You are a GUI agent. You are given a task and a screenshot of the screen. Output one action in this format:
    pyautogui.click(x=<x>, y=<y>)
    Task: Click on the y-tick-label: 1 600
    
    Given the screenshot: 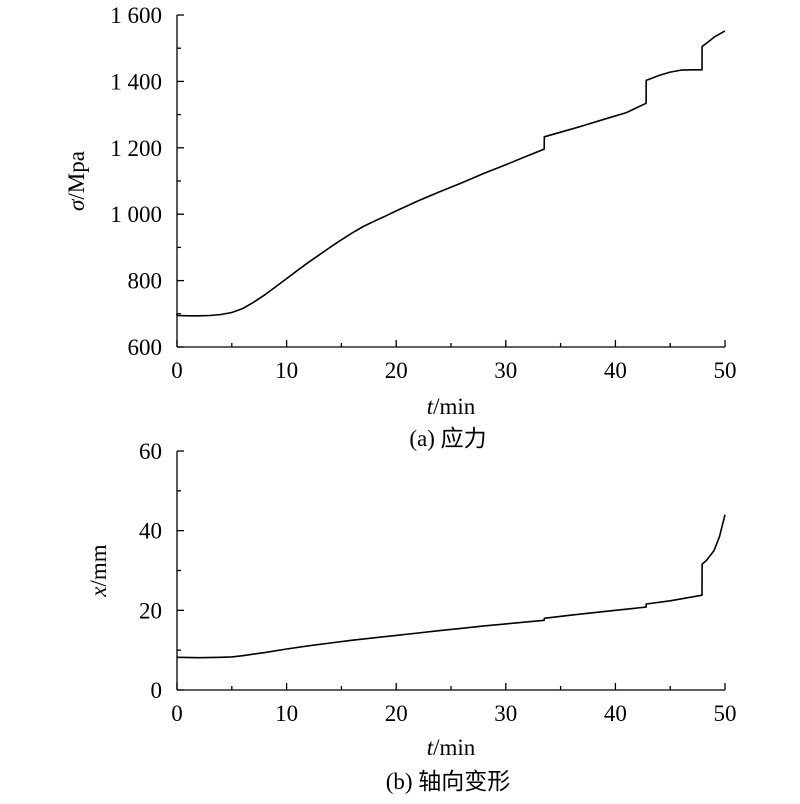 What is the action you would take?
    pyautogui.click(x=136, y=15)
    